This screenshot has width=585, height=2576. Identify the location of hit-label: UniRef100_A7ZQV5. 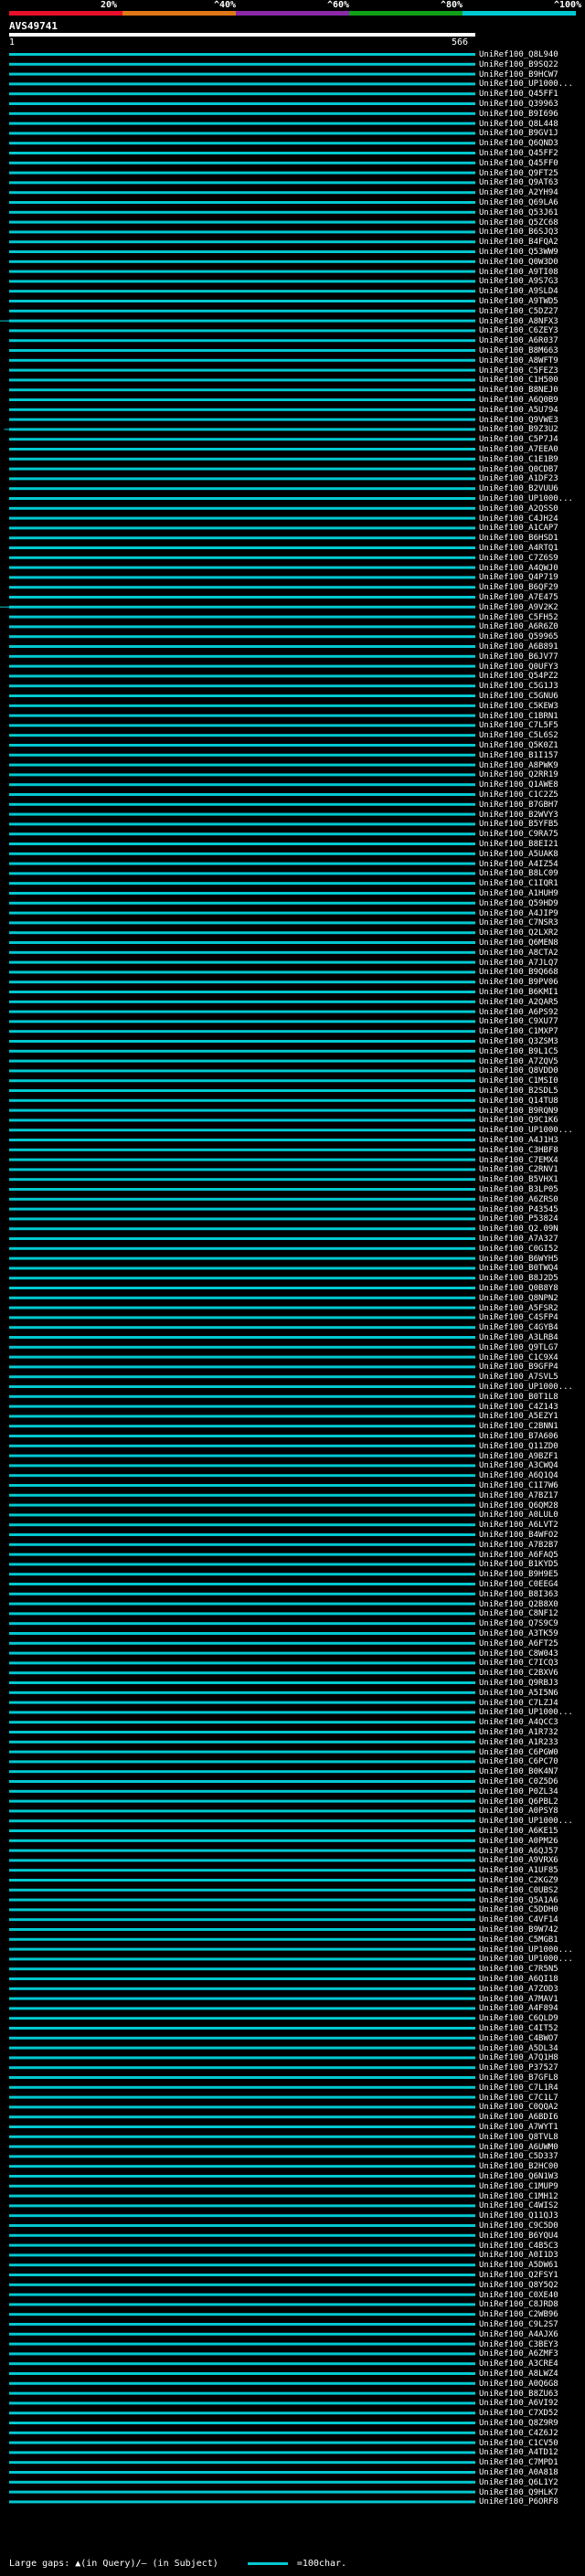
(518, 1061).